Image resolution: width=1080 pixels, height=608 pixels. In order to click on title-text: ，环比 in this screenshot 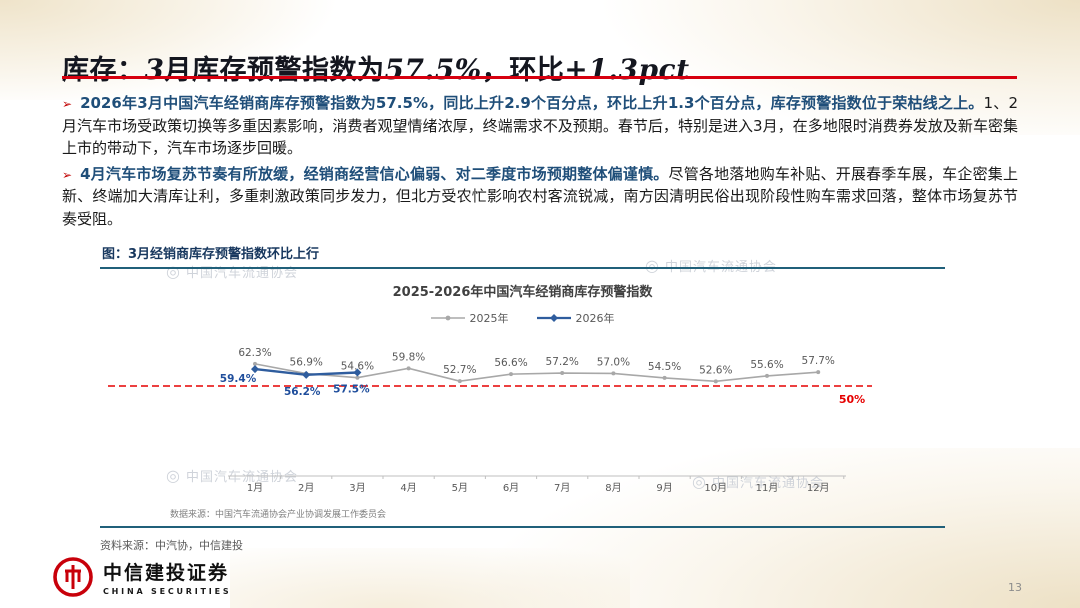, I will do `click(523, 71)`.